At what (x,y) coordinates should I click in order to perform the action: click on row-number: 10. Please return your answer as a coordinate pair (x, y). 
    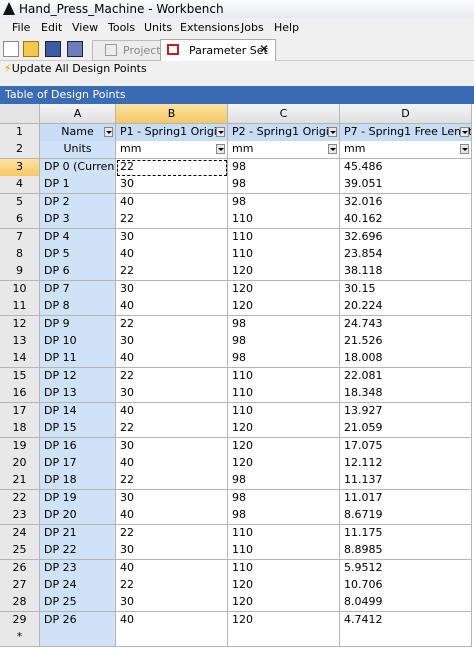
    Looking at the image, I should click on (20, 289).